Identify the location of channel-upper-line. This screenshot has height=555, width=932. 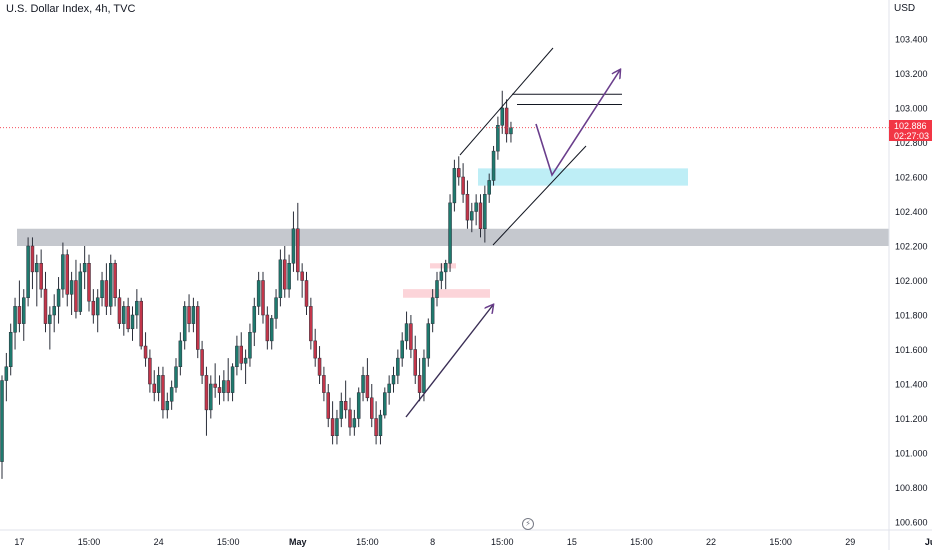
(506, 101).